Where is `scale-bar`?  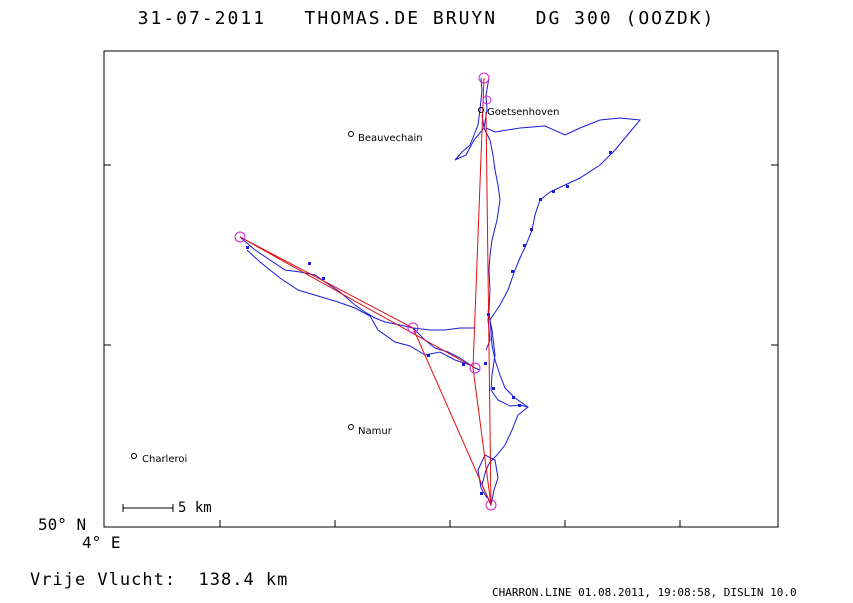 scale-bar is located at coordinates (148, 508).